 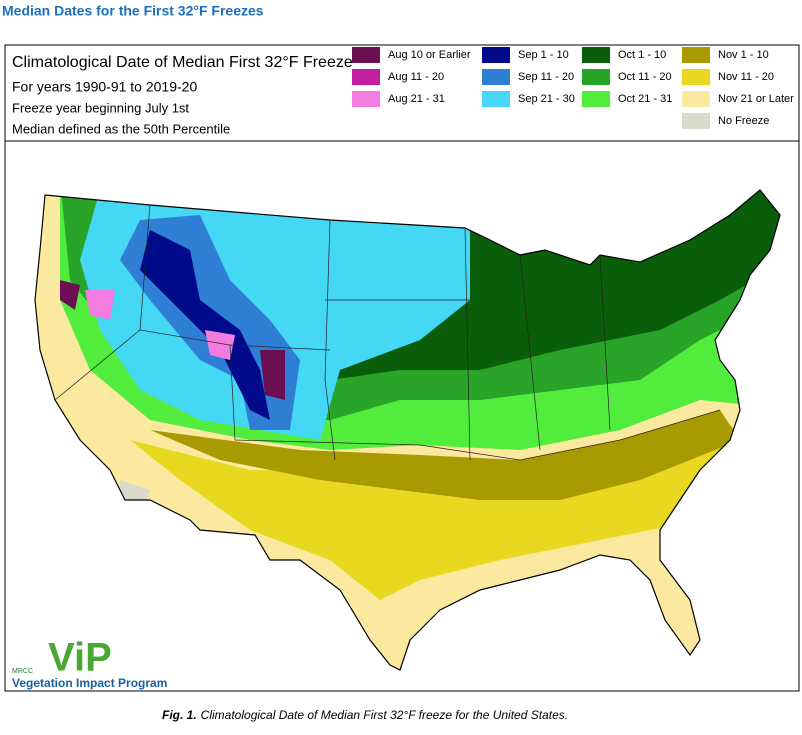 What do you see at coordinates (179, 715) in the screenshot?
I see `caption-label: Fig. 1.` at bounding box center [179, 715].